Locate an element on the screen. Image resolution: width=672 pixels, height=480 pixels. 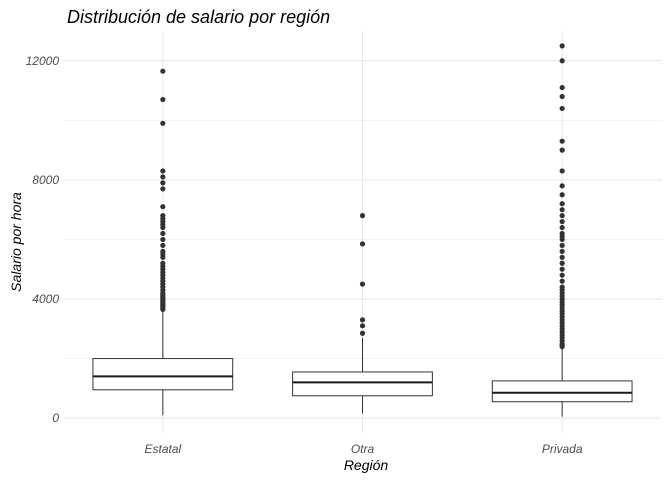
x-axis-title: Región is located at coordinates (366, 465).